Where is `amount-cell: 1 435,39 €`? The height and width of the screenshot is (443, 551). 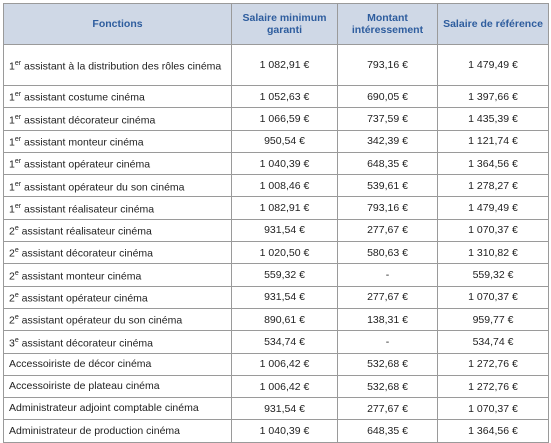 amount-cell: 1 435,39 € is located at coordinates (493, 119).